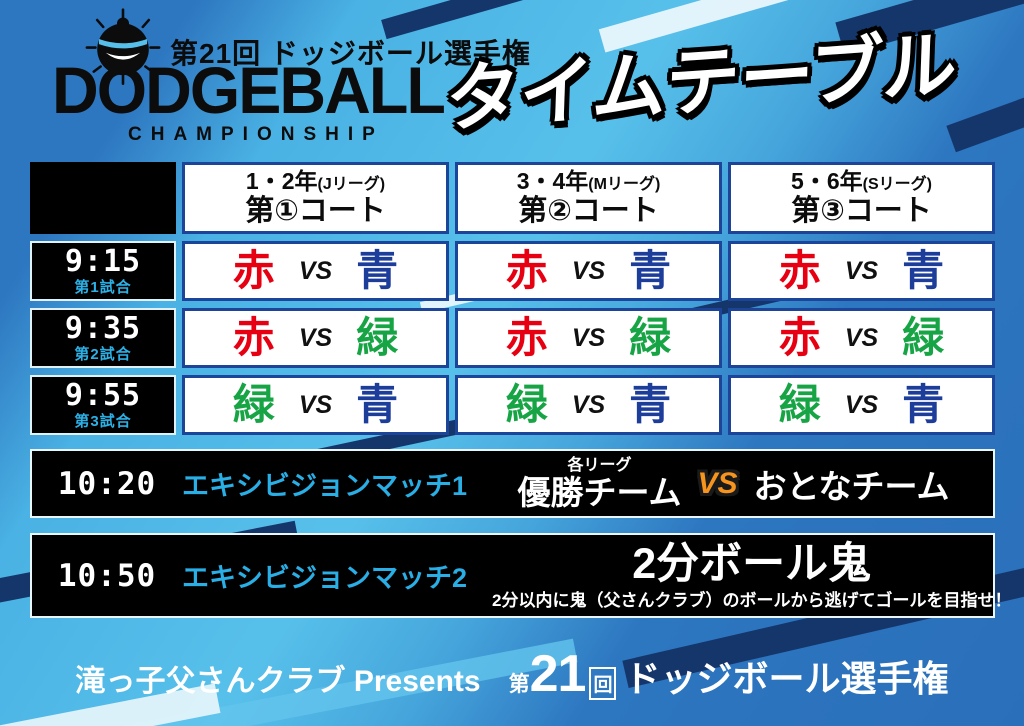 This screenshot has width=1024, height=726. What do you see at coordinates (103, 198) in the screenshot?
I see `table-corner-cell` at bounding box center [103, 198].